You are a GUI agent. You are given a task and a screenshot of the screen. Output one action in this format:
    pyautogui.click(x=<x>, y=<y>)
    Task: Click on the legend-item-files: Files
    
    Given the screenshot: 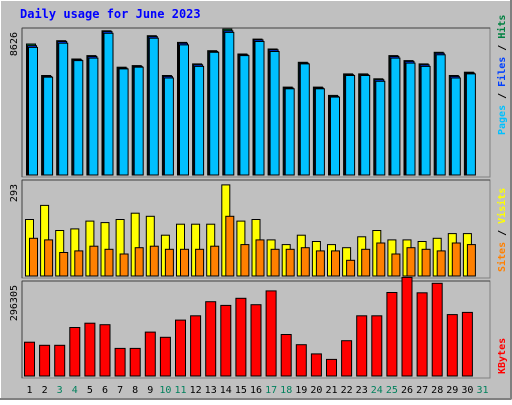 What is the action you would take?
    pyautogui.click(x=502, y=72)
    